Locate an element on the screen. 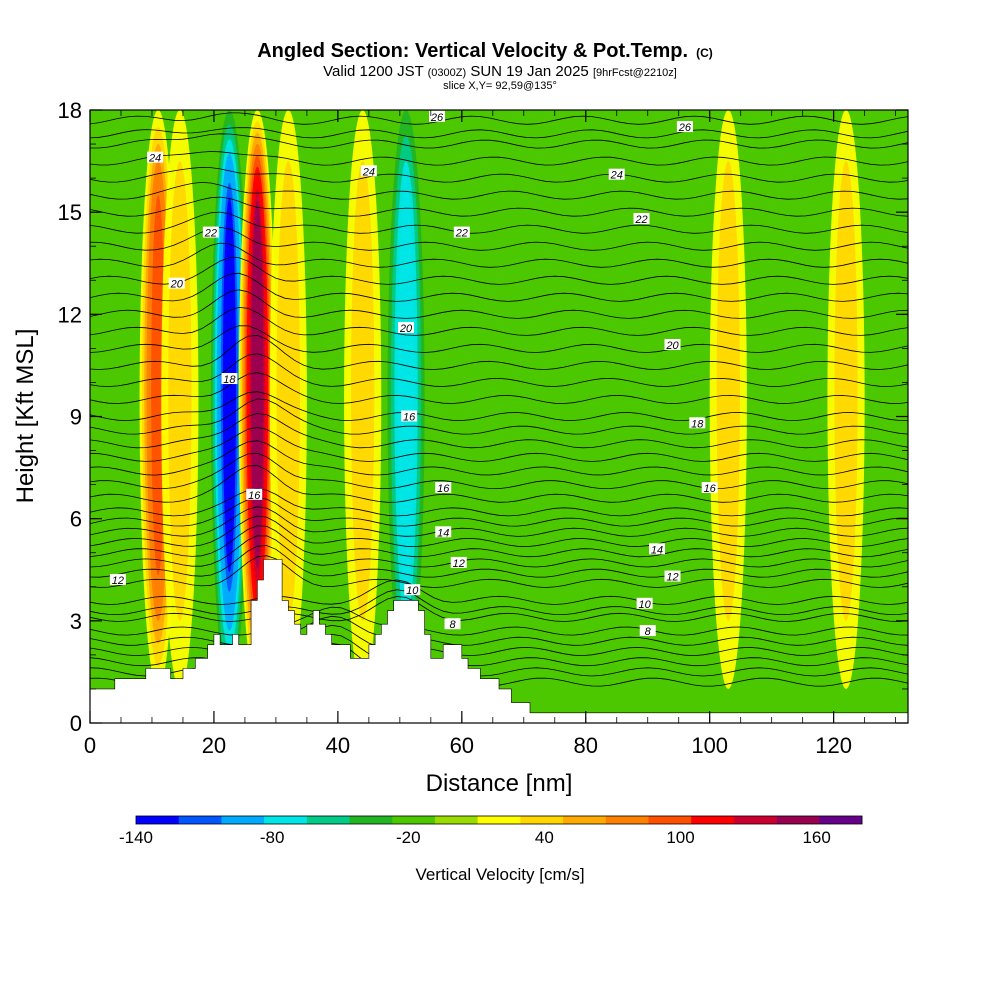 The width and height of the screenshot is (1000, 1000). terrain is located at coordinates (499, 641).